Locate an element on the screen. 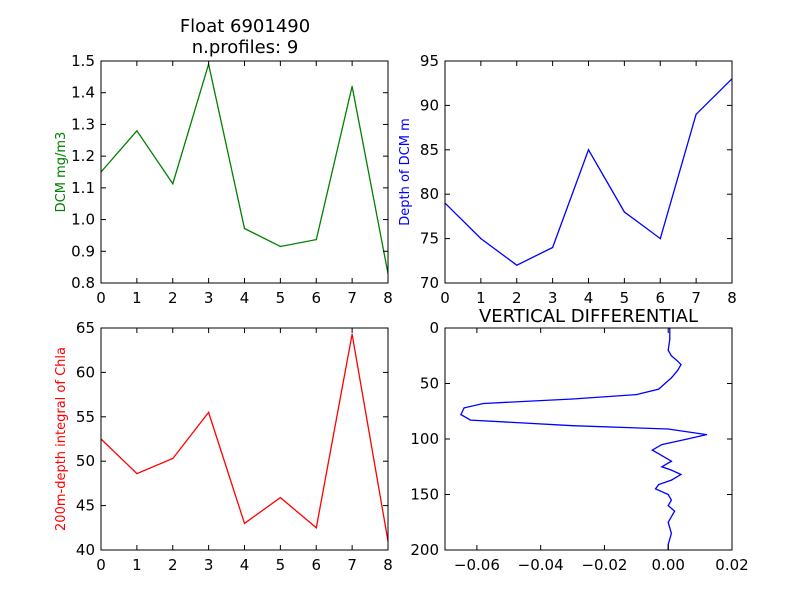  y-tick-label: 1.2 is located at coordinates (83, 156).